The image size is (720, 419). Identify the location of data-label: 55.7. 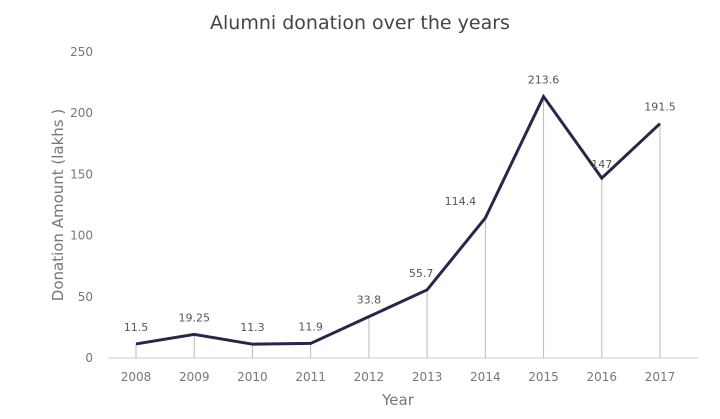
(421, 273).